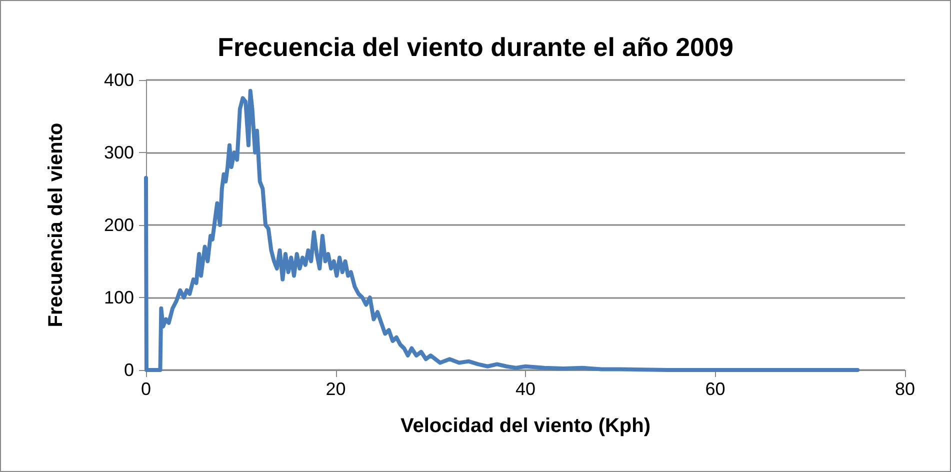  What do you see at coordinates (129, 370) in the screenshot?
I see `y-tick-label: 0` at bounding box center [129, 370].